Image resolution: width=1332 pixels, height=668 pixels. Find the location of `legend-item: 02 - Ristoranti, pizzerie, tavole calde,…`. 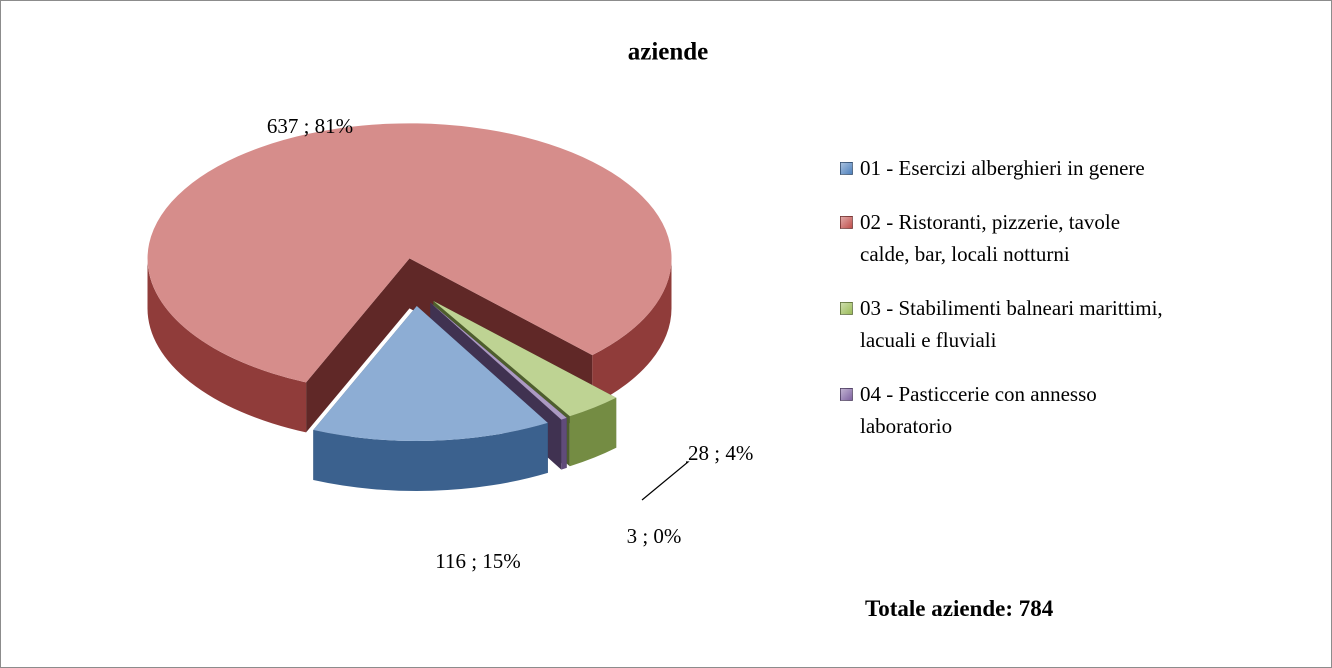

legend-item: 02 - Ristoranti, pizzerie, tavole calde,… is located at coordinates (1005, 238).